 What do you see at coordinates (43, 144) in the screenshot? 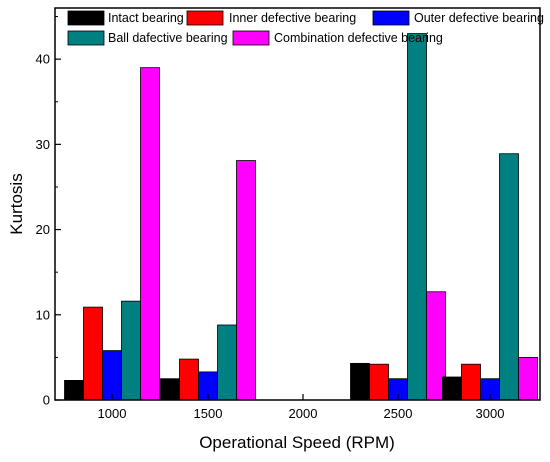
I see `y-tick-label: 30` at bounding box center [43, 144].